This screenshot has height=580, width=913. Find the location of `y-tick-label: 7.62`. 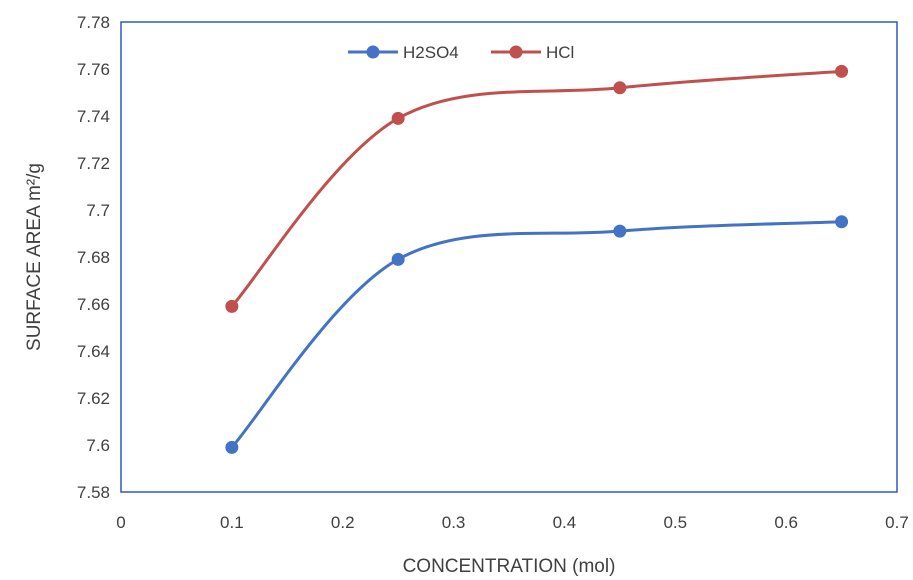

y-tick-label: 7.62 is located at coordinates (93, 398).